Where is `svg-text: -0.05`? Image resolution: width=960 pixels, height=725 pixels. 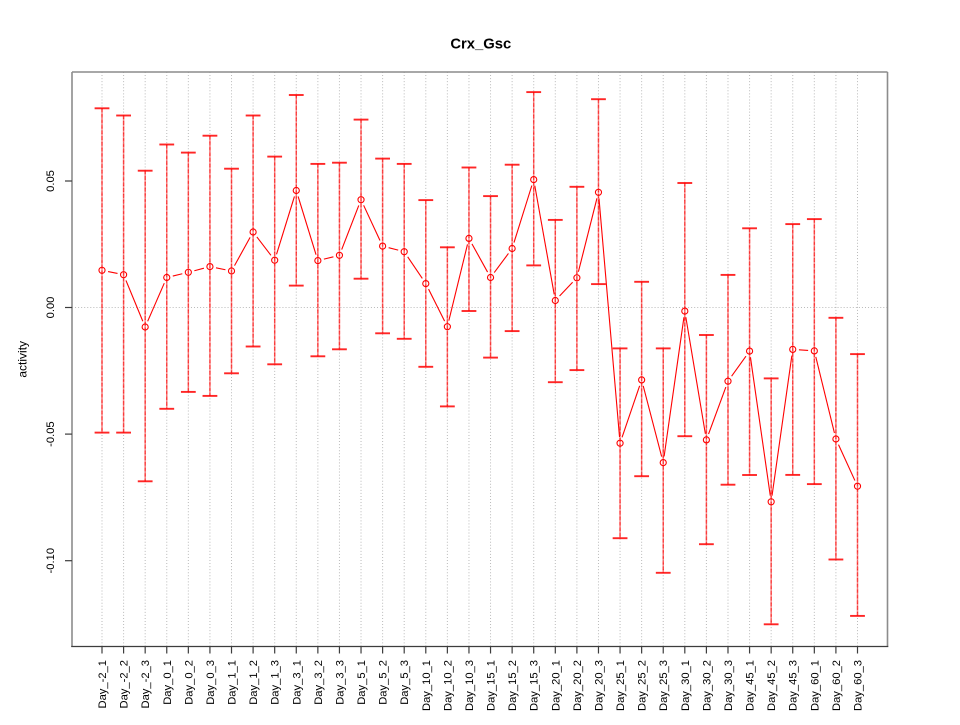
svg-text: -0.05 is located at coordinates (51, 434).